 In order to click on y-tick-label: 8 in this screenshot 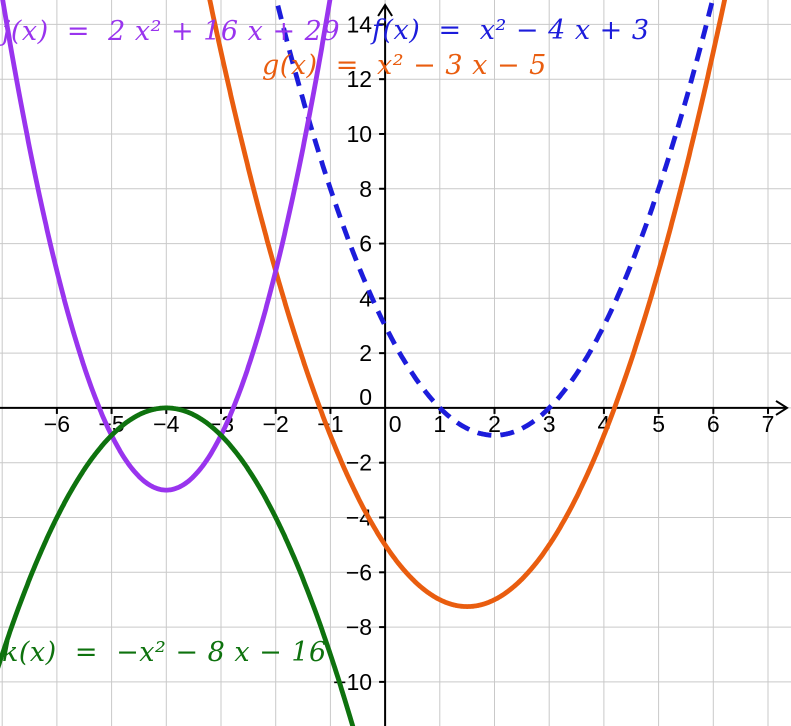, I will do `click(365, 189)`.